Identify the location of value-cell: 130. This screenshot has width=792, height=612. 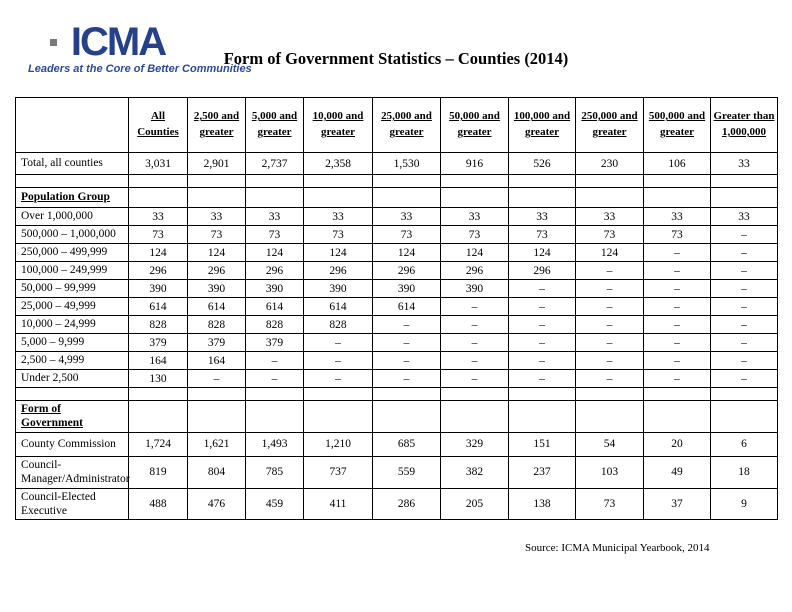
(158, 378).